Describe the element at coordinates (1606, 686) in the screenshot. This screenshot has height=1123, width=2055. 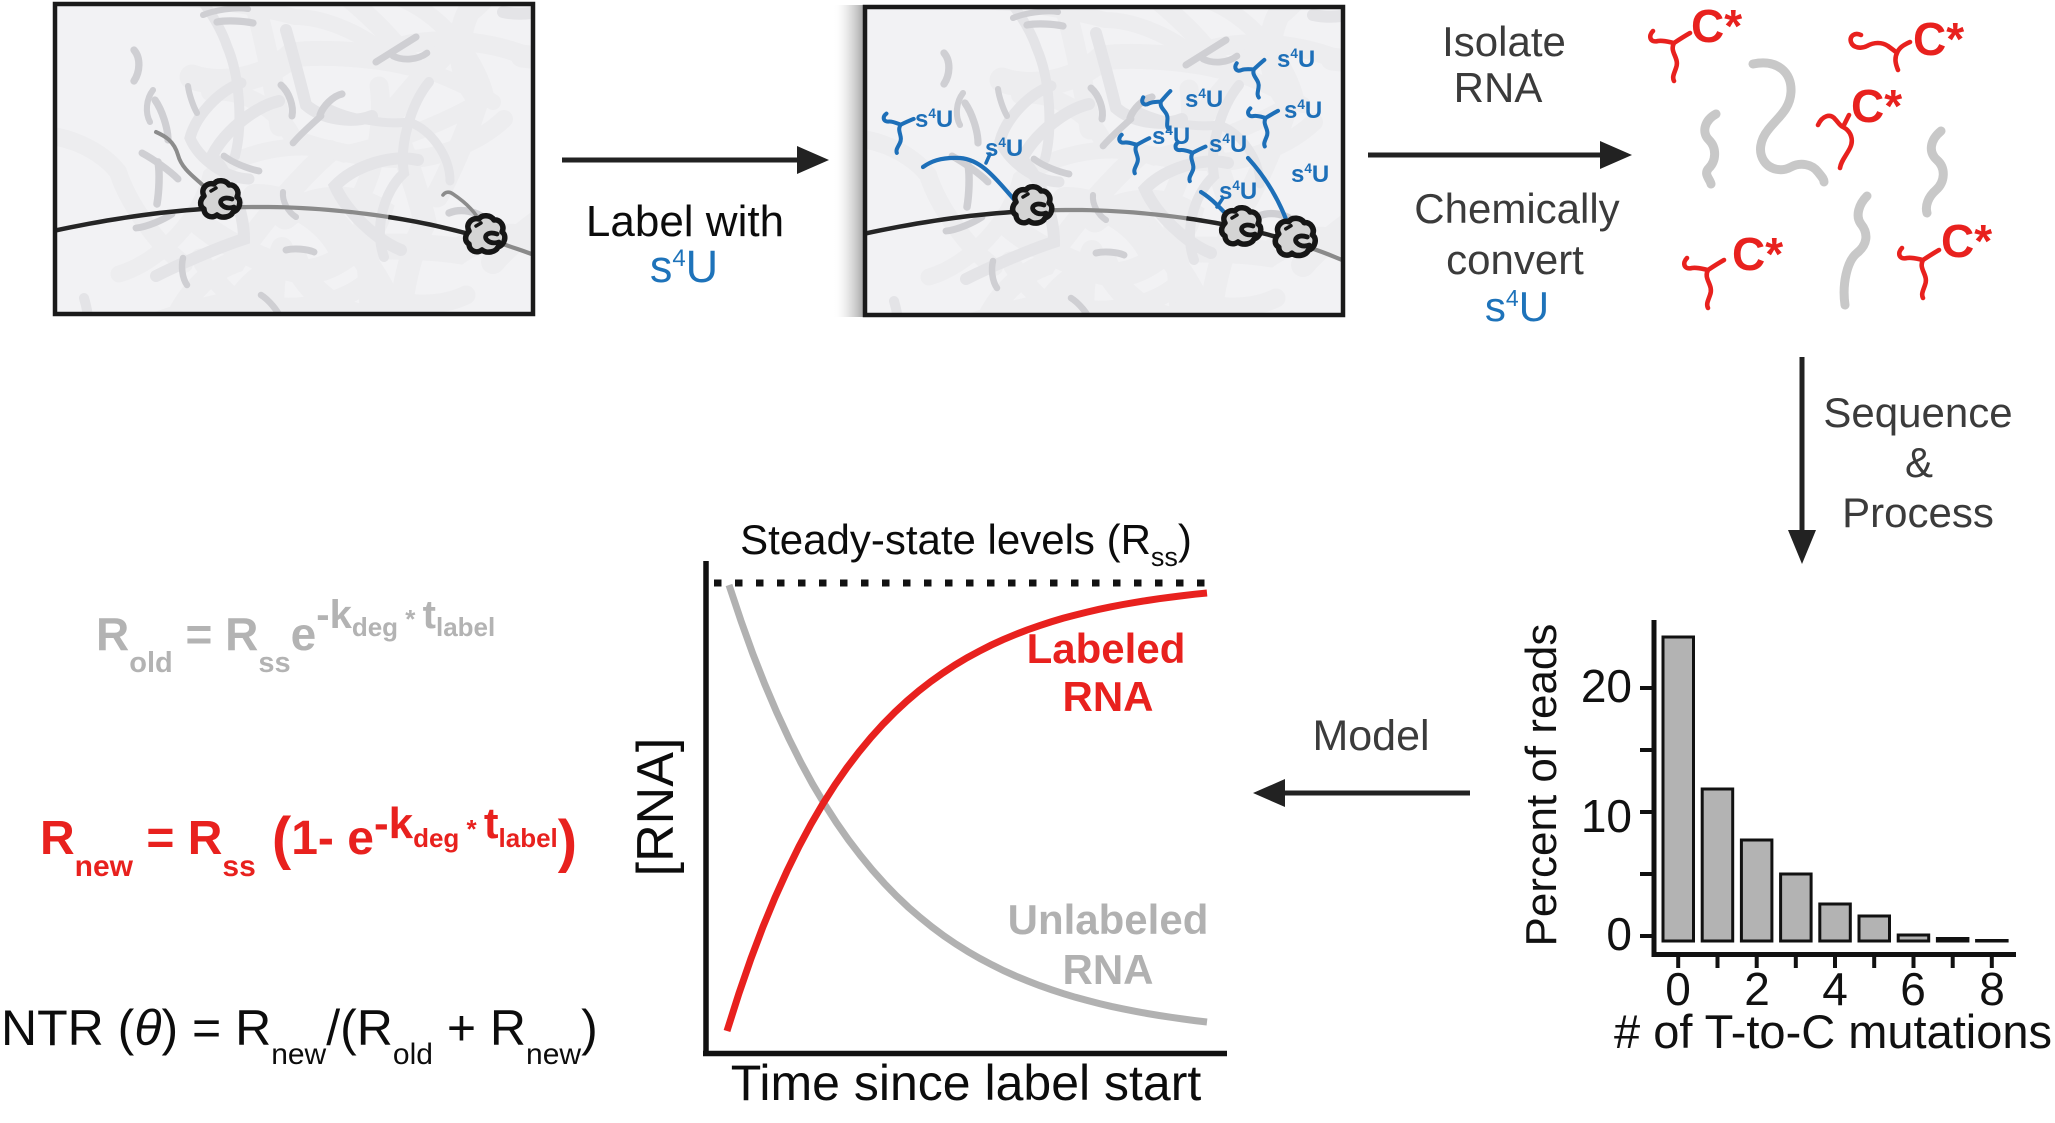
I see `svg-text: 20` at that location.